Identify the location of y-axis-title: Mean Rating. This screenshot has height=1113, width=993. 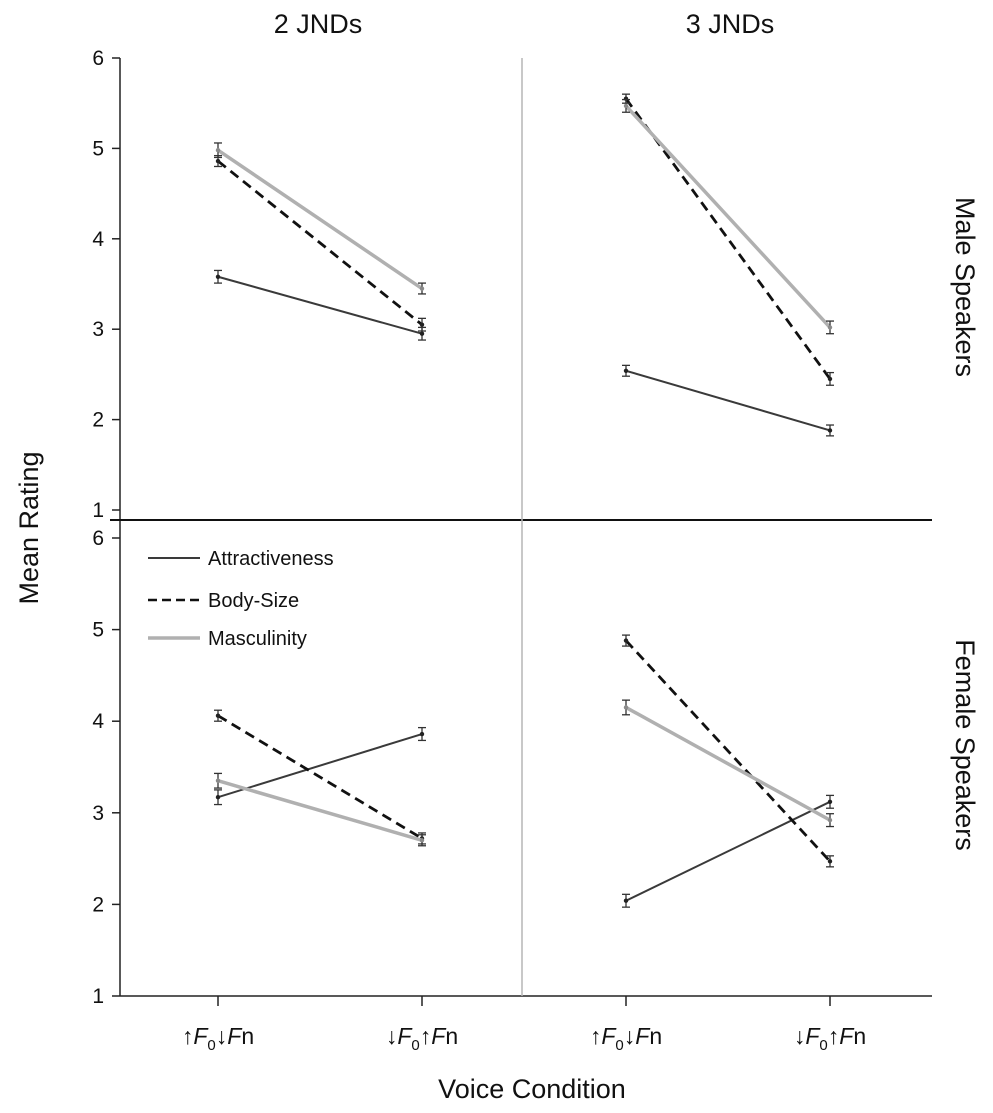
(29, 527).